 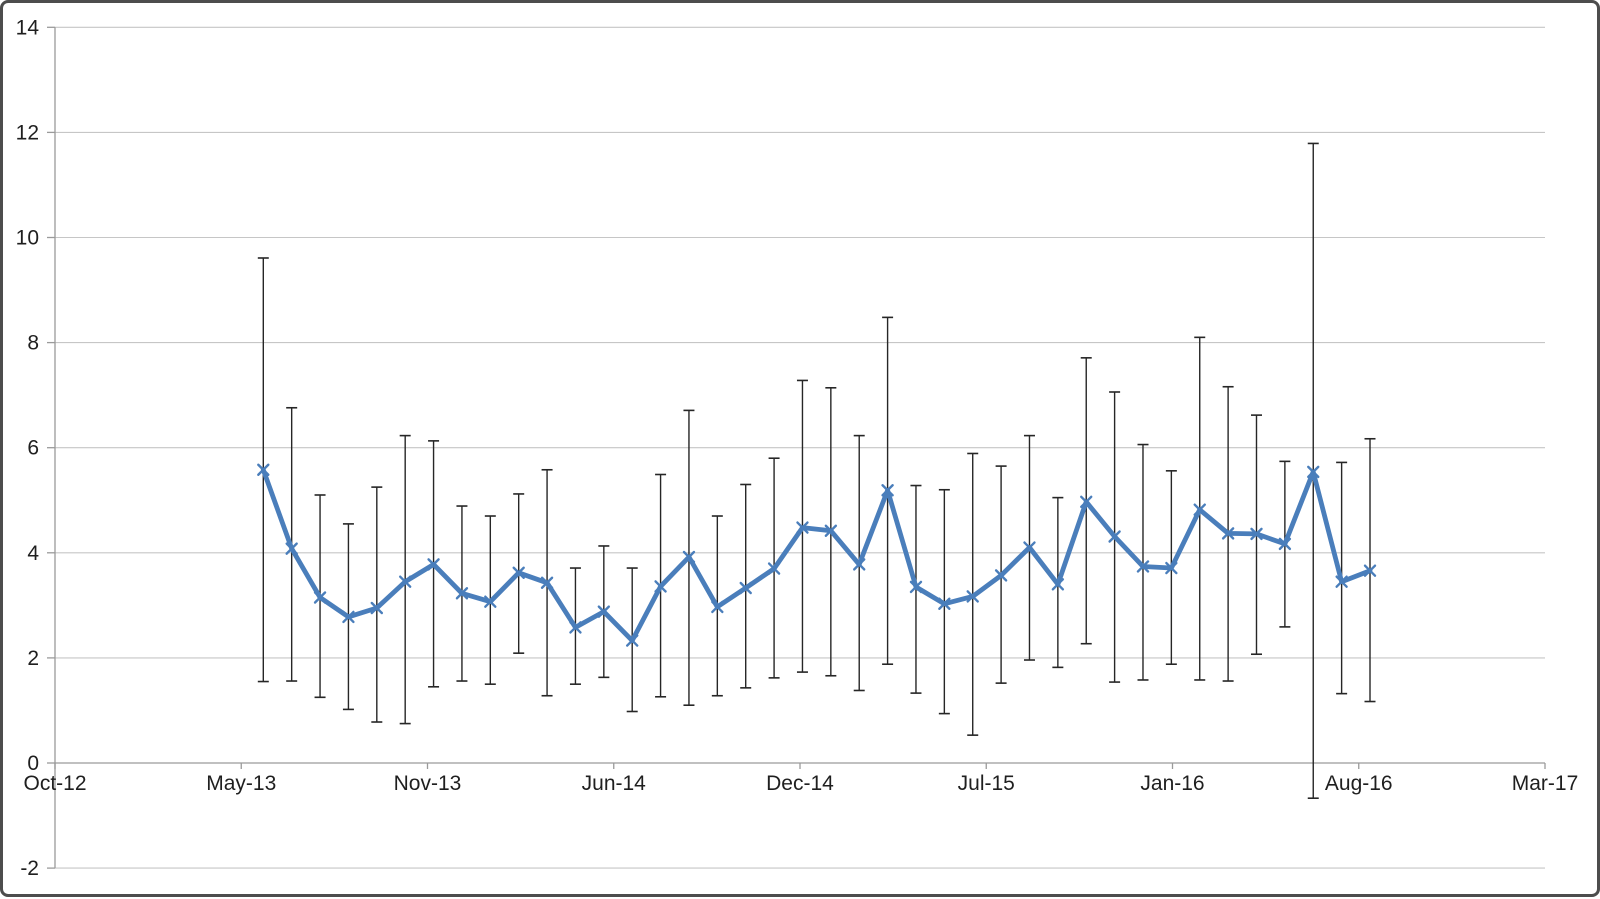 What do you see at coordinates (1359, 783) in the screenshot?
I see `x-tick-label: Aug-16` at bounding box center [1359, 783].